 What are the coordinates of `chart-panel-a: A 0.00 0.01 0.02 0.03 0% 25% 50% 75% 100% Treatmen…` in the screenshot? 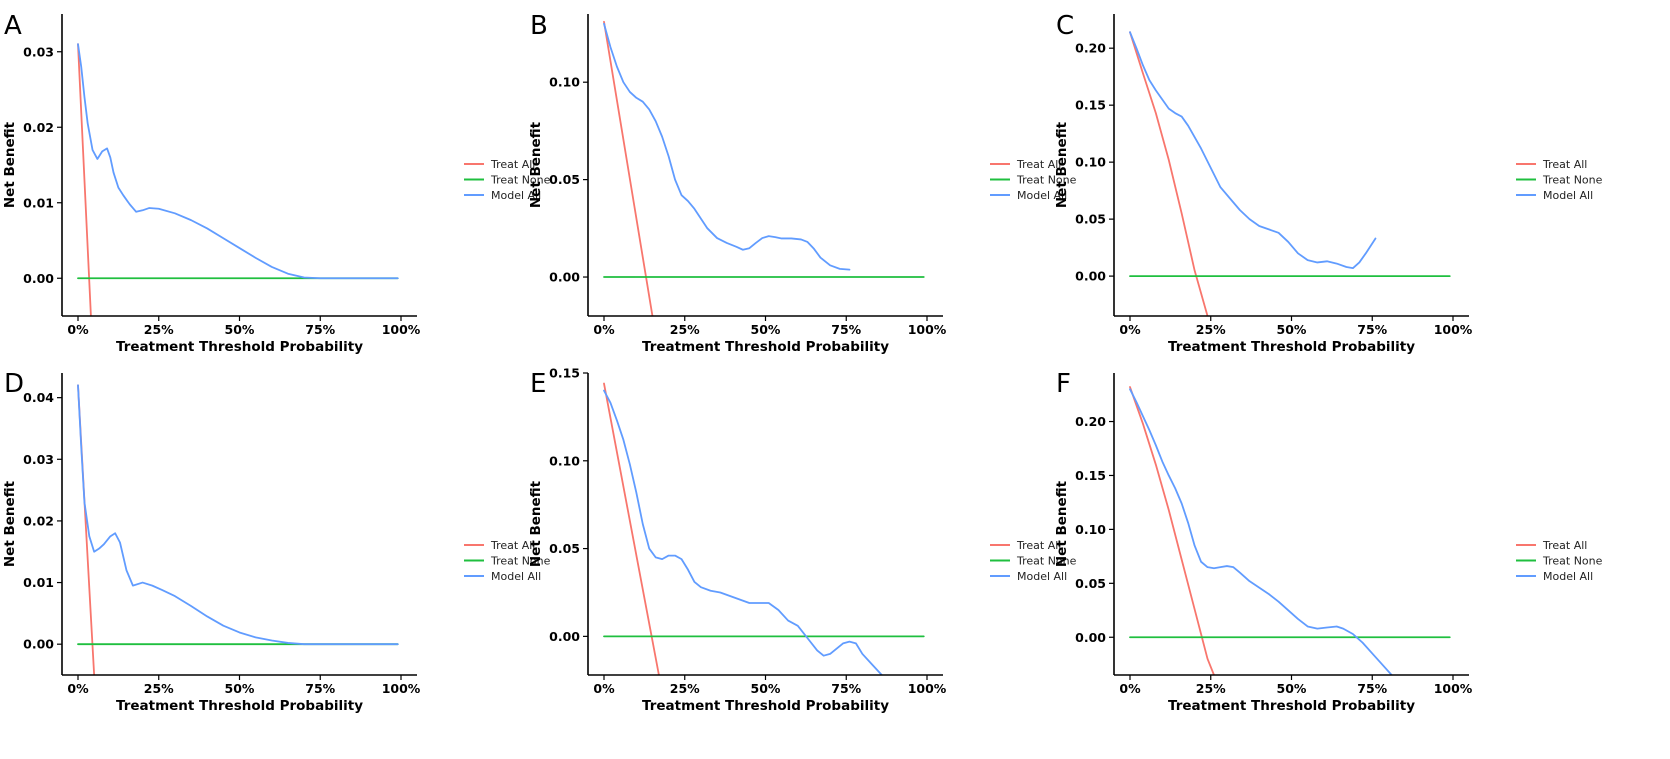 It's located at (276, 183).